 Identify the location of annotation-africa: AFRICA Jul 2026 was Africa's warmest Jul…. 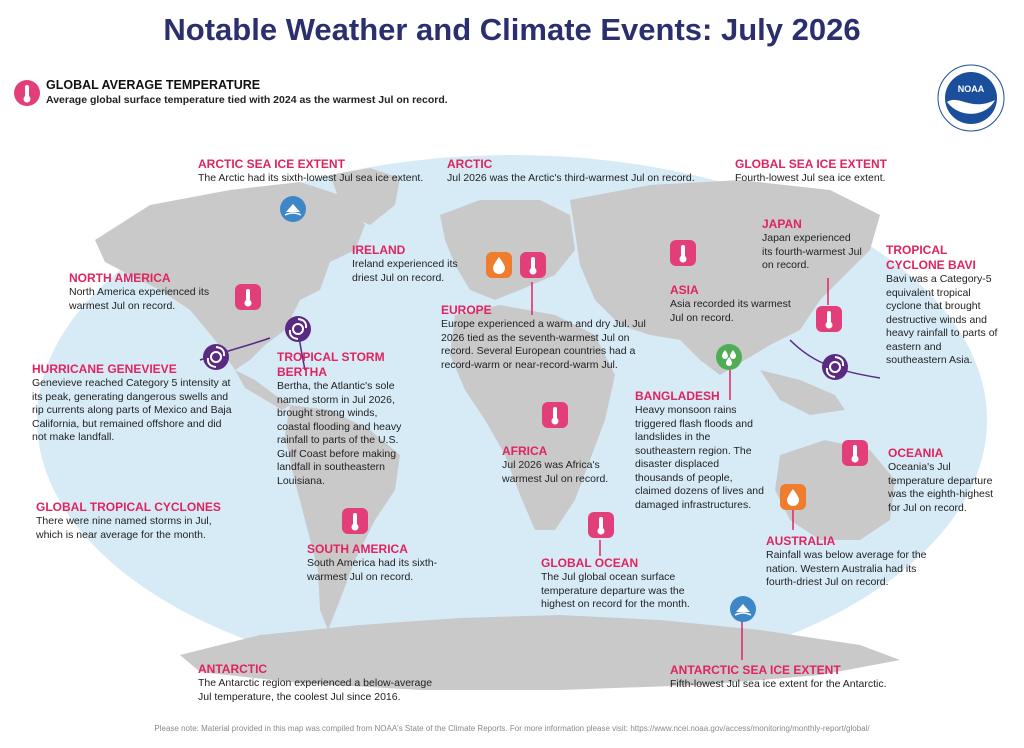
(559, 465).